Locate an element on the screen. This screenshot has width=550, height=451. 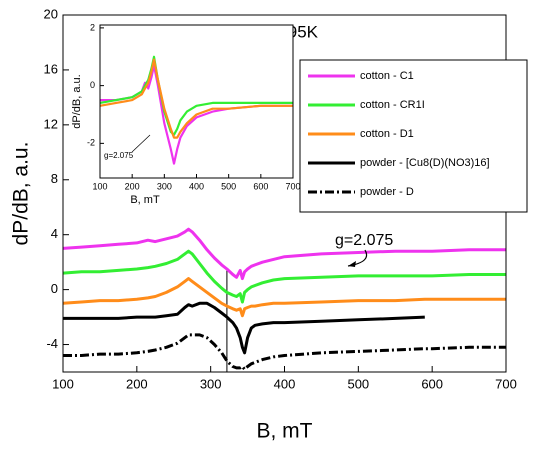
legend-label: cotton - C1 is located at coordinates (387, 76).